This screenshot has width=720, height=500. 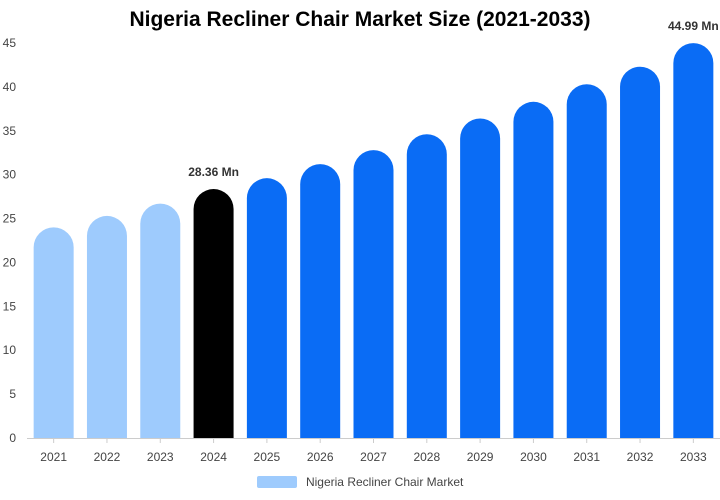 I want to click on bar-2025, so click(x=266, y=308).